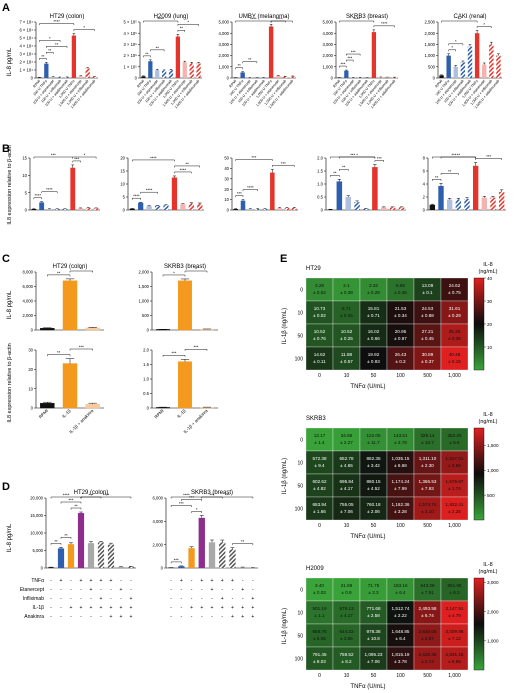 This screenshot has height=693, width=520. What do you see at coordinates (346, 308) in the screenshot?
I see `e1-cell-value: 8.71` at bounding box center [346, 308].